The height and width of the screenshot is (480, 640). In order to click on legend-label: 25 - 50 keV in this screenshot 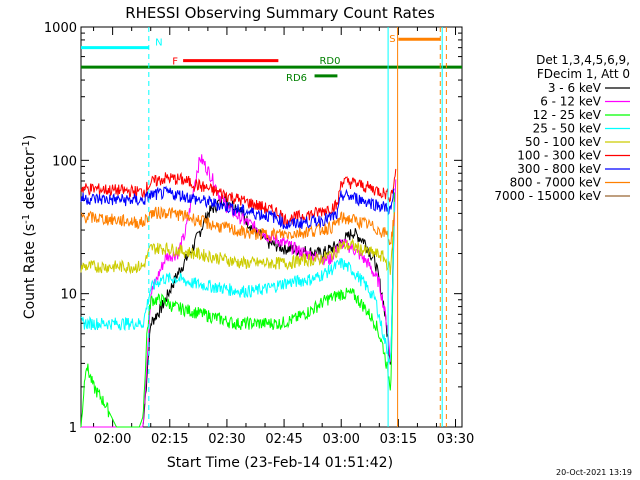, I will do `click(567, 129)`.